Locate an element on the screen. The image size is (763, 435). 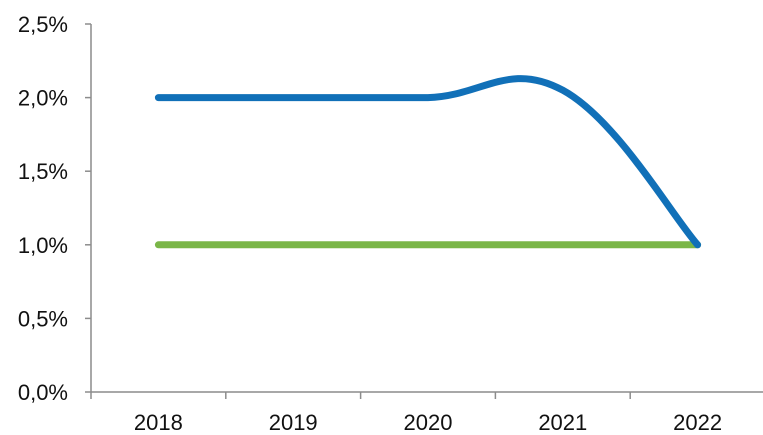
x-axis-ticks: 2018 2019 2020 2021 2022 is located at coordinates (406, 413).